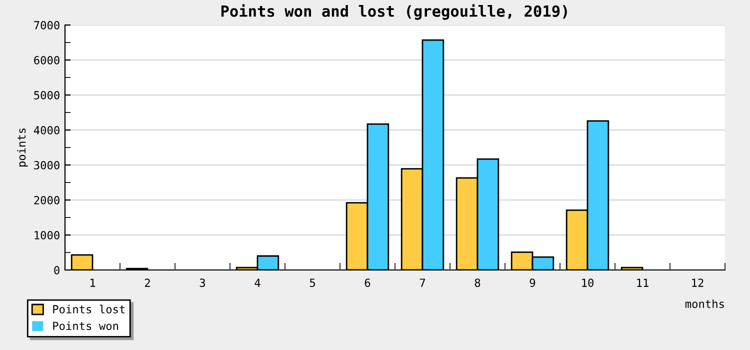  I want to click on y-tick-label: 0, so click(57, 270).